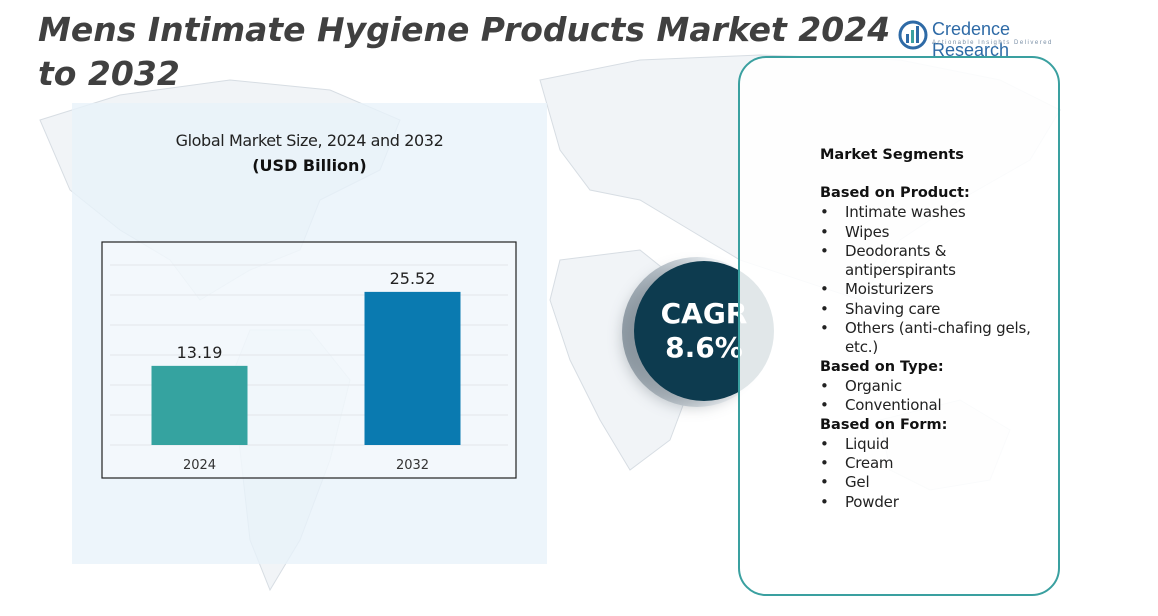 Image resolution: width=1158 pixels, height=616 pixels. I want to click on list-item: • Gel, so click(937, 482).